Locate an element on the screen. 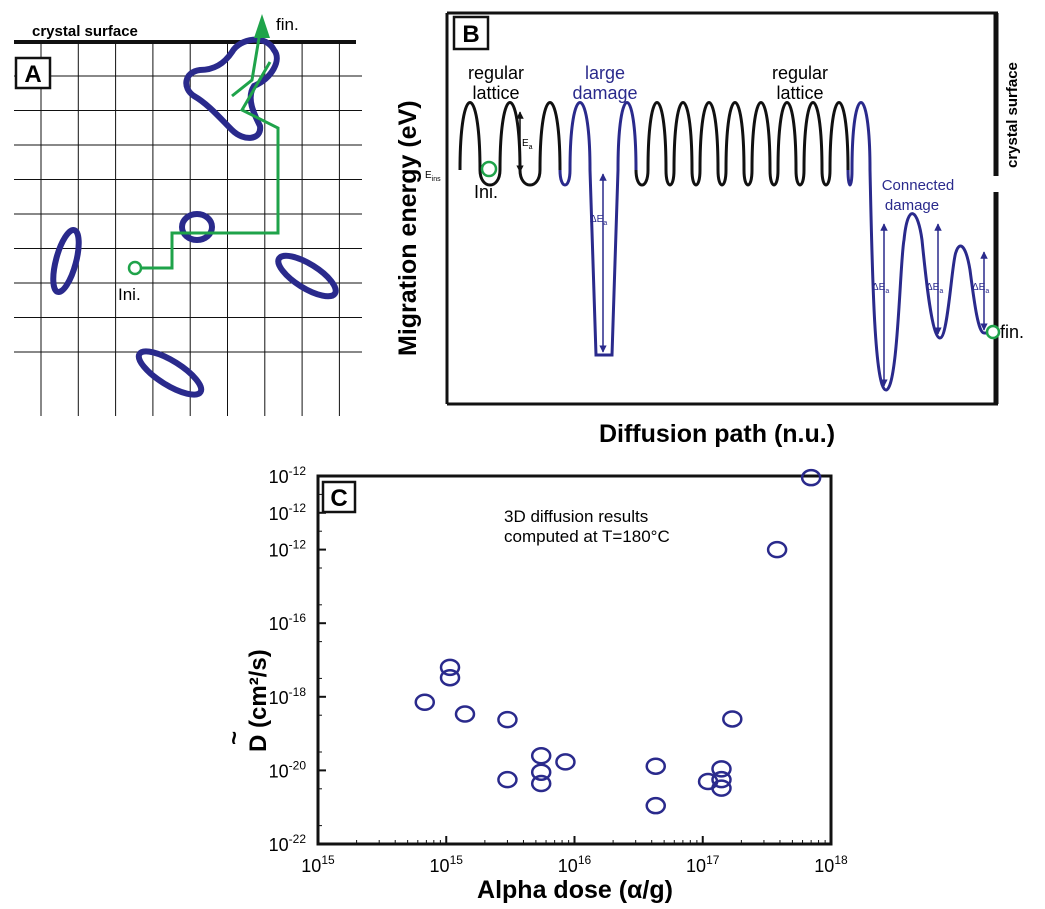 The width and height of the screenshot is (1045, 909). y-axis-label: D (cm²/s) is located at coordinates (258, 700).